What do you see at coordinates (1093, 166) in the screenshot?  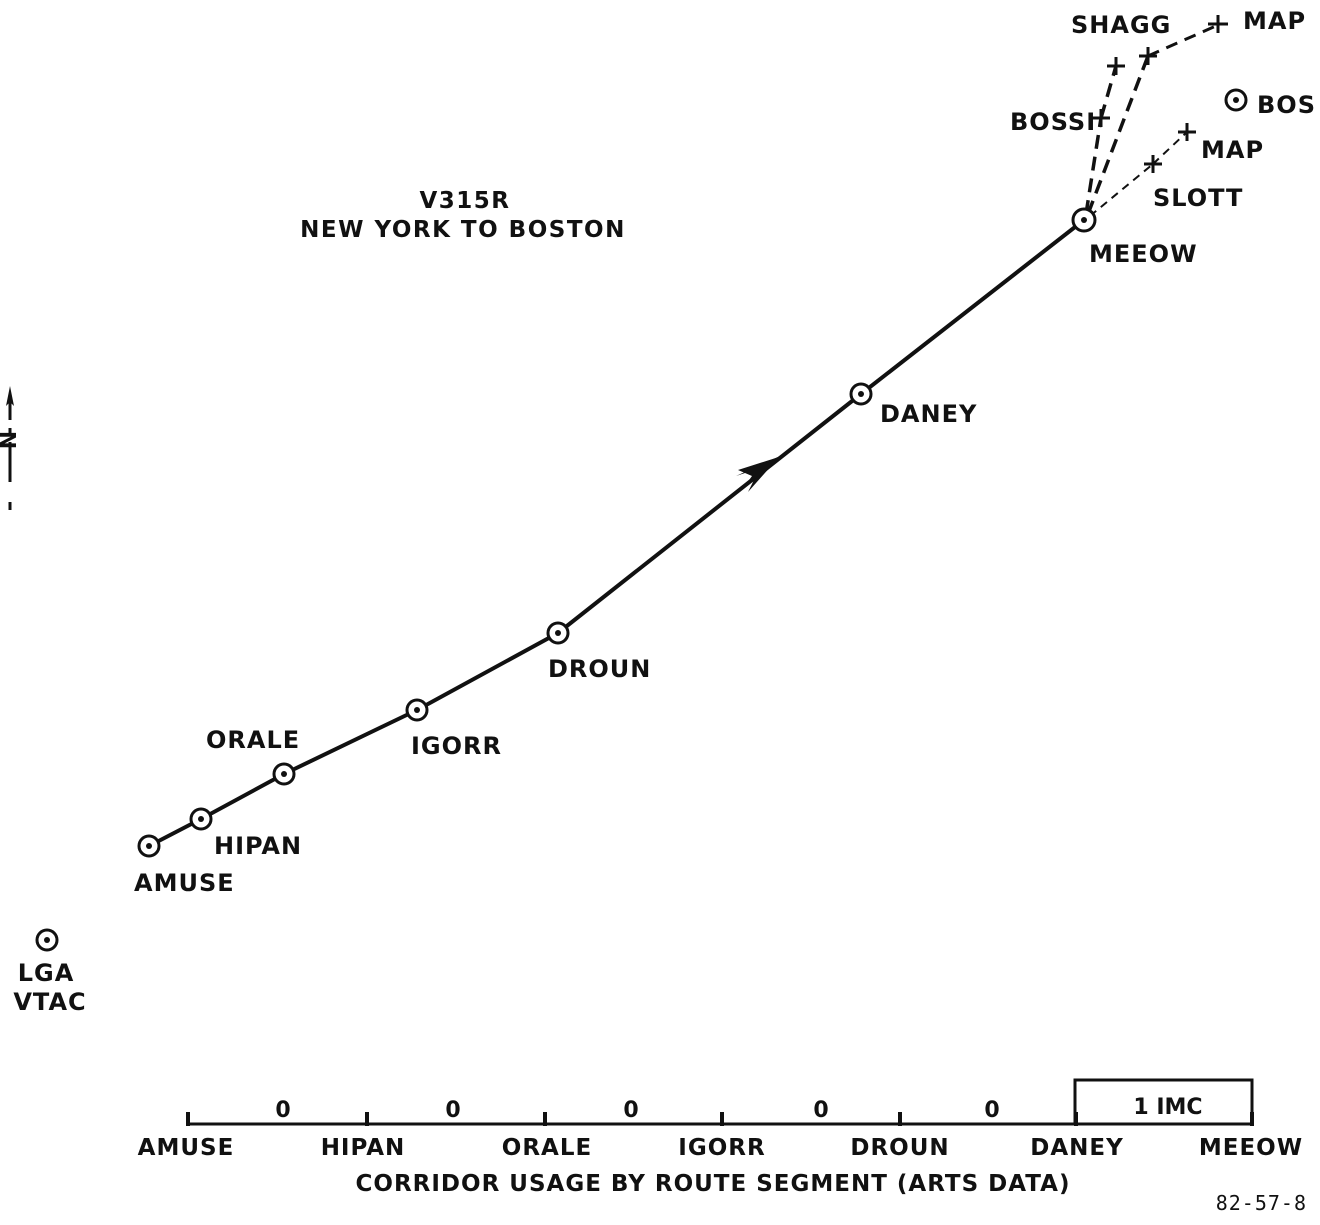 I see `branch-bossi` at bounding box center [1093, 166].